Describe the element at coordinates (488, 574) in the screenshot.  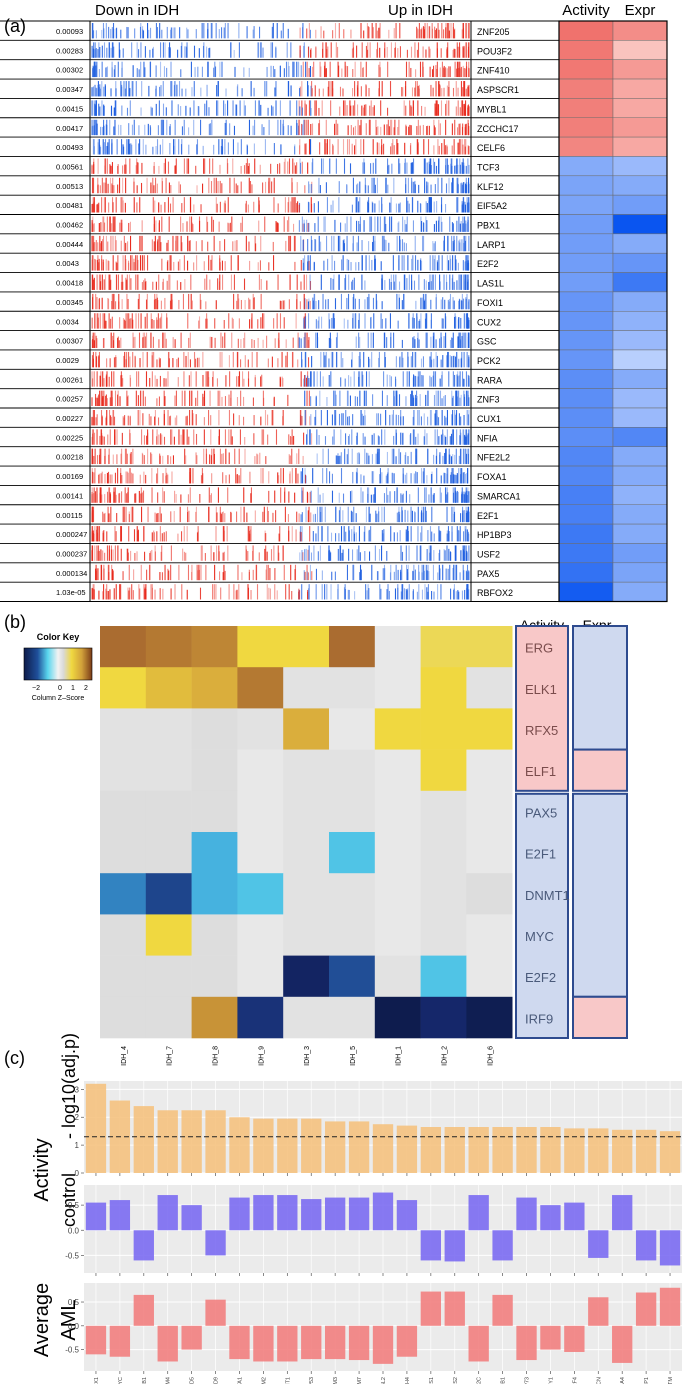
I see `gene-label: PAX5` at that location.